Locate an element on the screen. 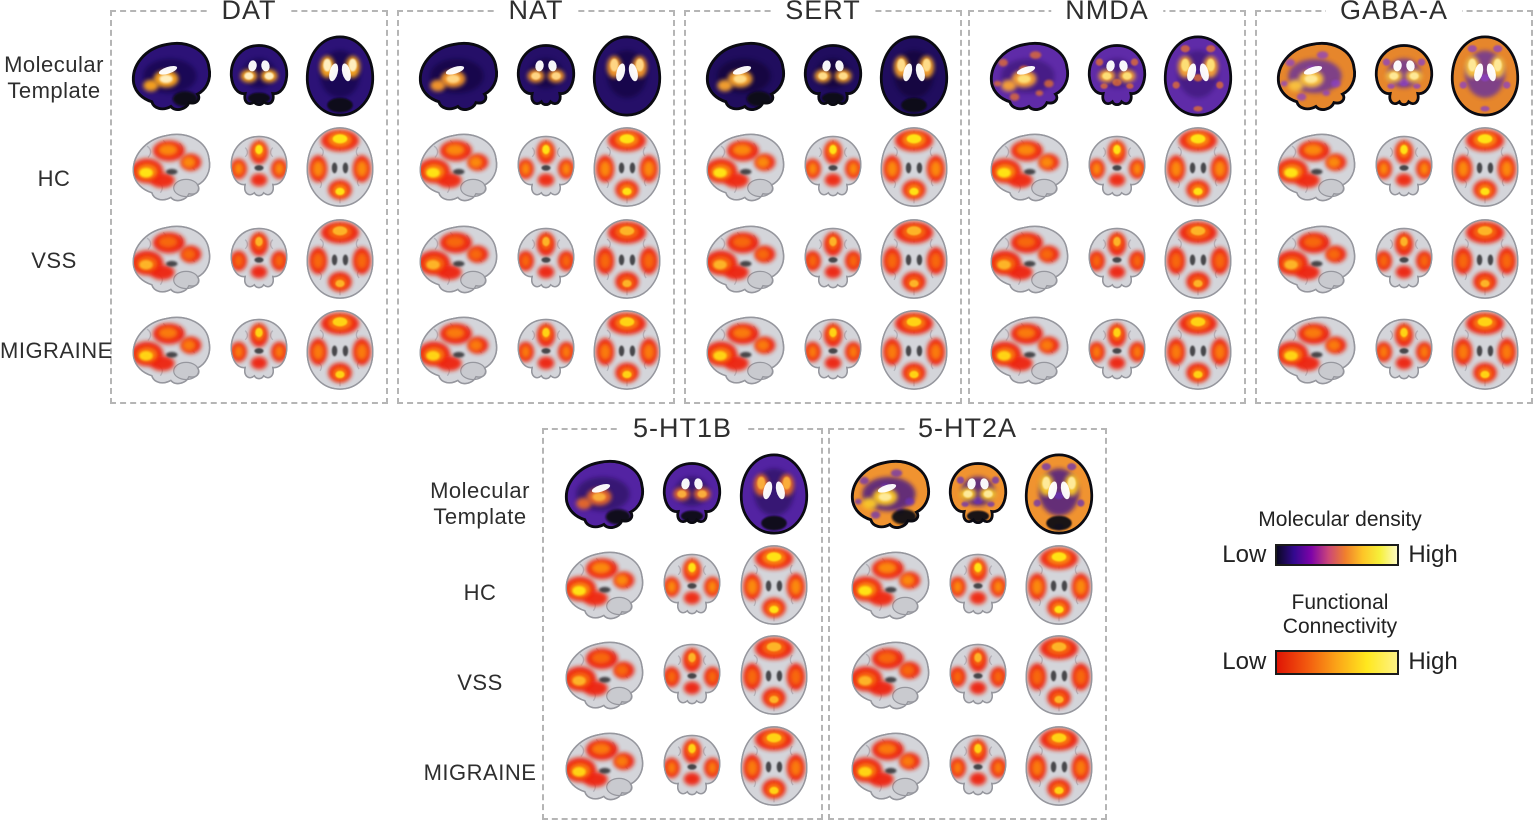  brain-sagittal-nmda-vss is located at coordinates (1026, 259).